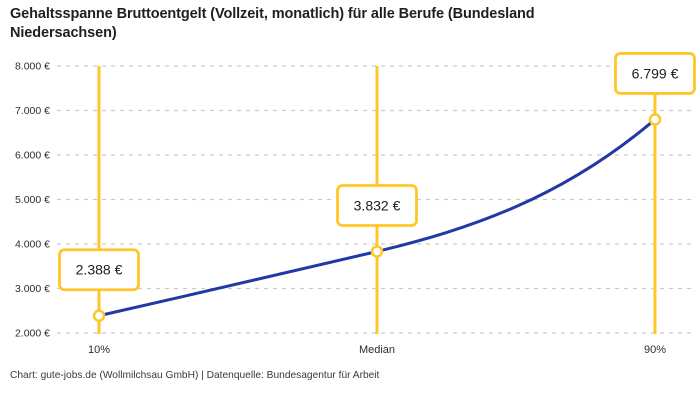 The height and width of the screenshot is (400, 700). What do you see at coordinates (32, 156) in the screenshot?
I see `y-axis-tick-label: 6.000 €` at bounding box center [32, 156].